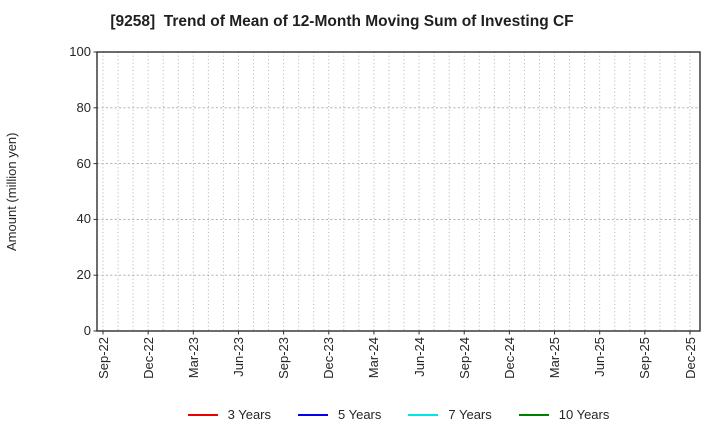 This screenshot has width=720, height=440. I want to click on y-tick-label: 60, so click(83, 163).